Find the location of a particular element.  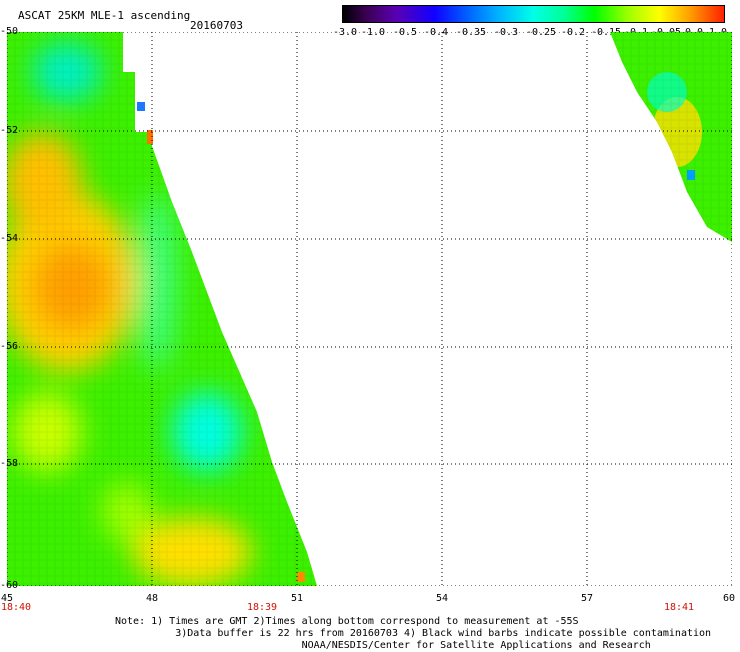

longitude-label: 51 is located at coordinates (297, 598).